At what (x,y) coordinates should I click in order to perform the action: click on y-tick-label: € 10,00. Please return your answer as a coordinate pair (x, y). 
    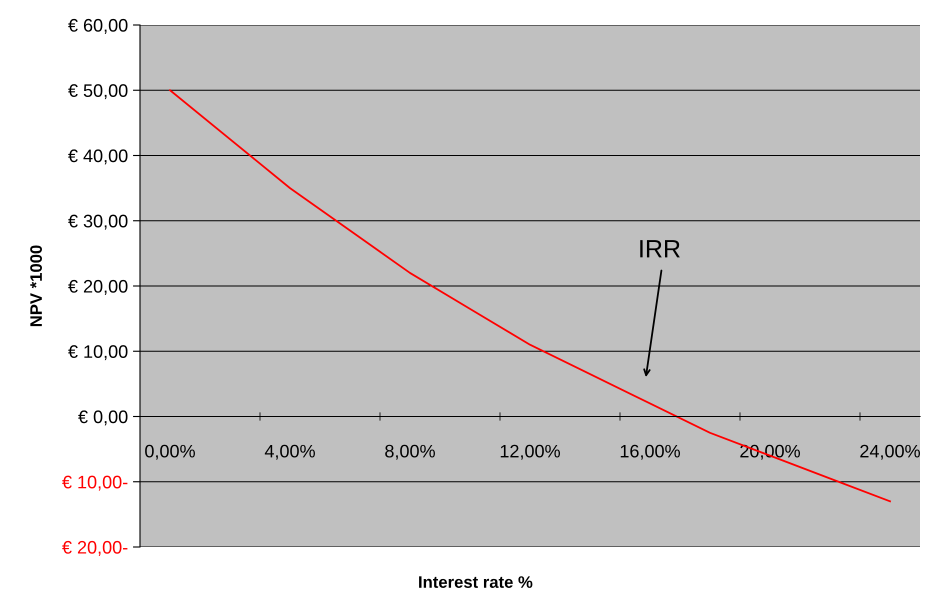
    Looking at the image, I should click on (98, 352).